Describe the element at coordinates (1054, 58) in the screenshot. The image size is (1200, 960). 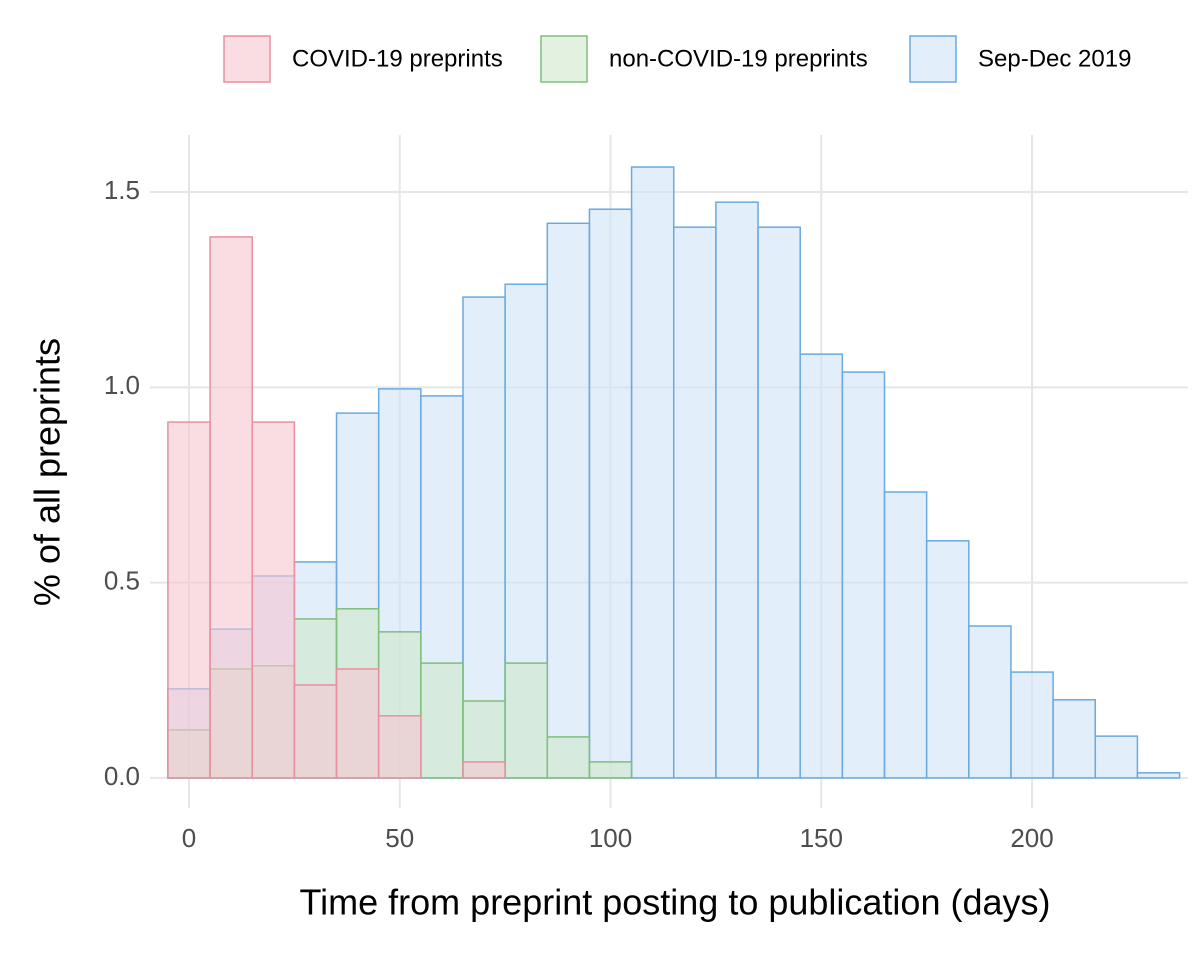
I see `legend-label: Sep-Dec 2019` at that location.